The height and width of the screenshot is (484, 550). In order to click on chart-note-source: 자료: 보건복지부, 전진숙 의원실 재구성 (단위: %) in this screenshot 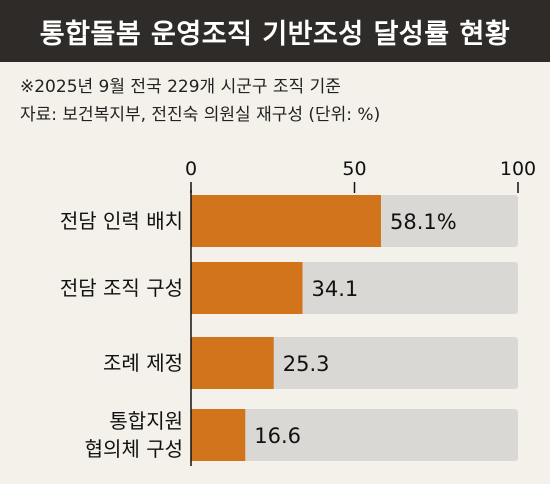, I will do `click(200, 115)`.